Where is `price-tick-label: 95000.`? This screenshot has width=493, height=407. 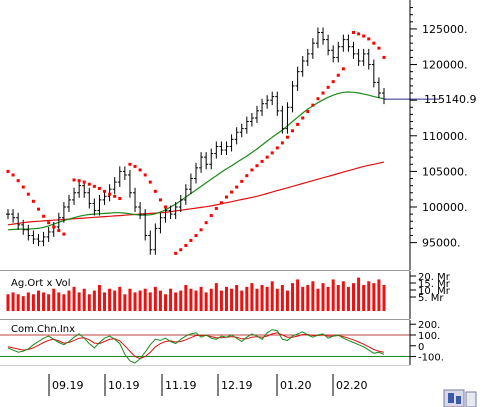 price-tick-label: 95000. is located at coordinates (441, 243).